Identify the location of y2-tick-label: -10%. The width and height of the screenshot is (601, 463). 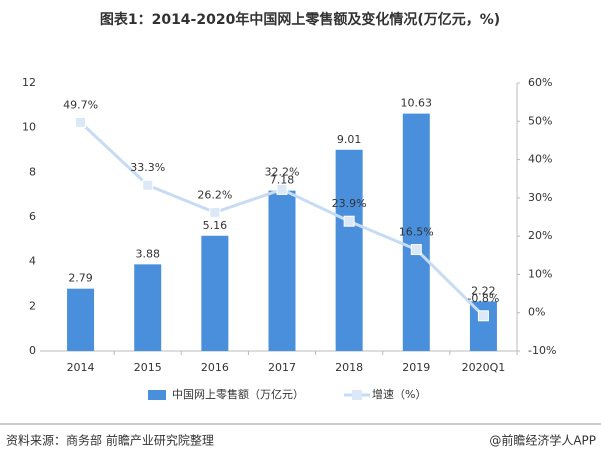
(542, 350).